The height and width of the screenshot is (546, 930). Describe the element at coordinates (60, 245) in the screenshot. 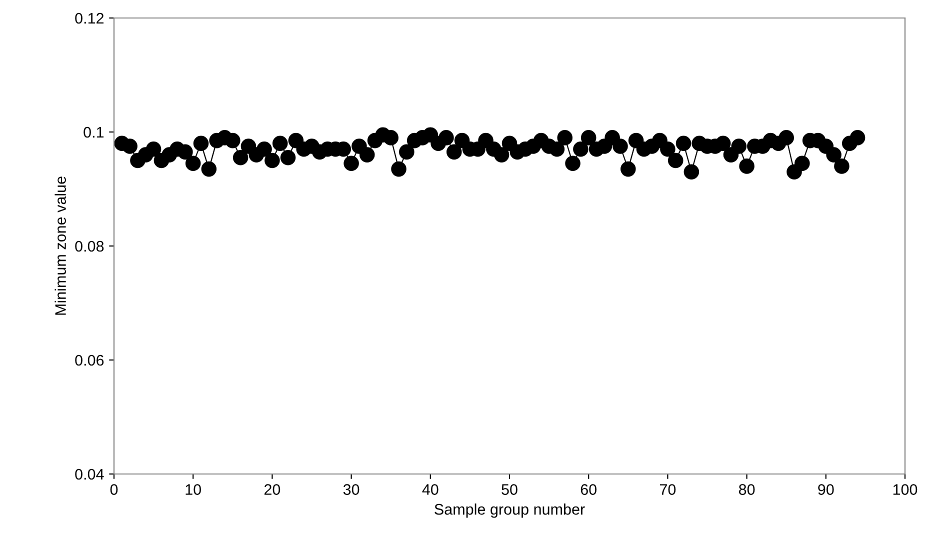

I see `y-axis-title: Minimum zone value` at that location.